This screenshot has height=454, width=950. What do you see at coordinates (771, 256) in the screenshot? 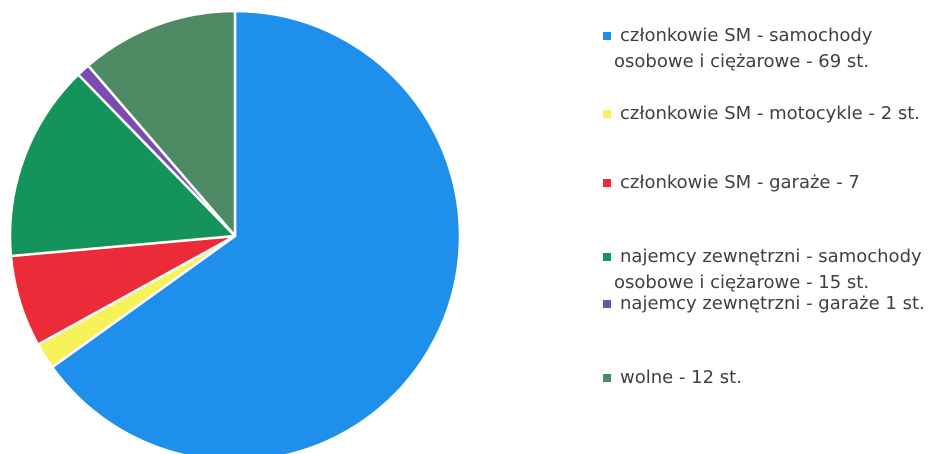
I see `legend-label-4-line-1: najemcy zewnętrzni - samochody` at bounding box center [771, 256].